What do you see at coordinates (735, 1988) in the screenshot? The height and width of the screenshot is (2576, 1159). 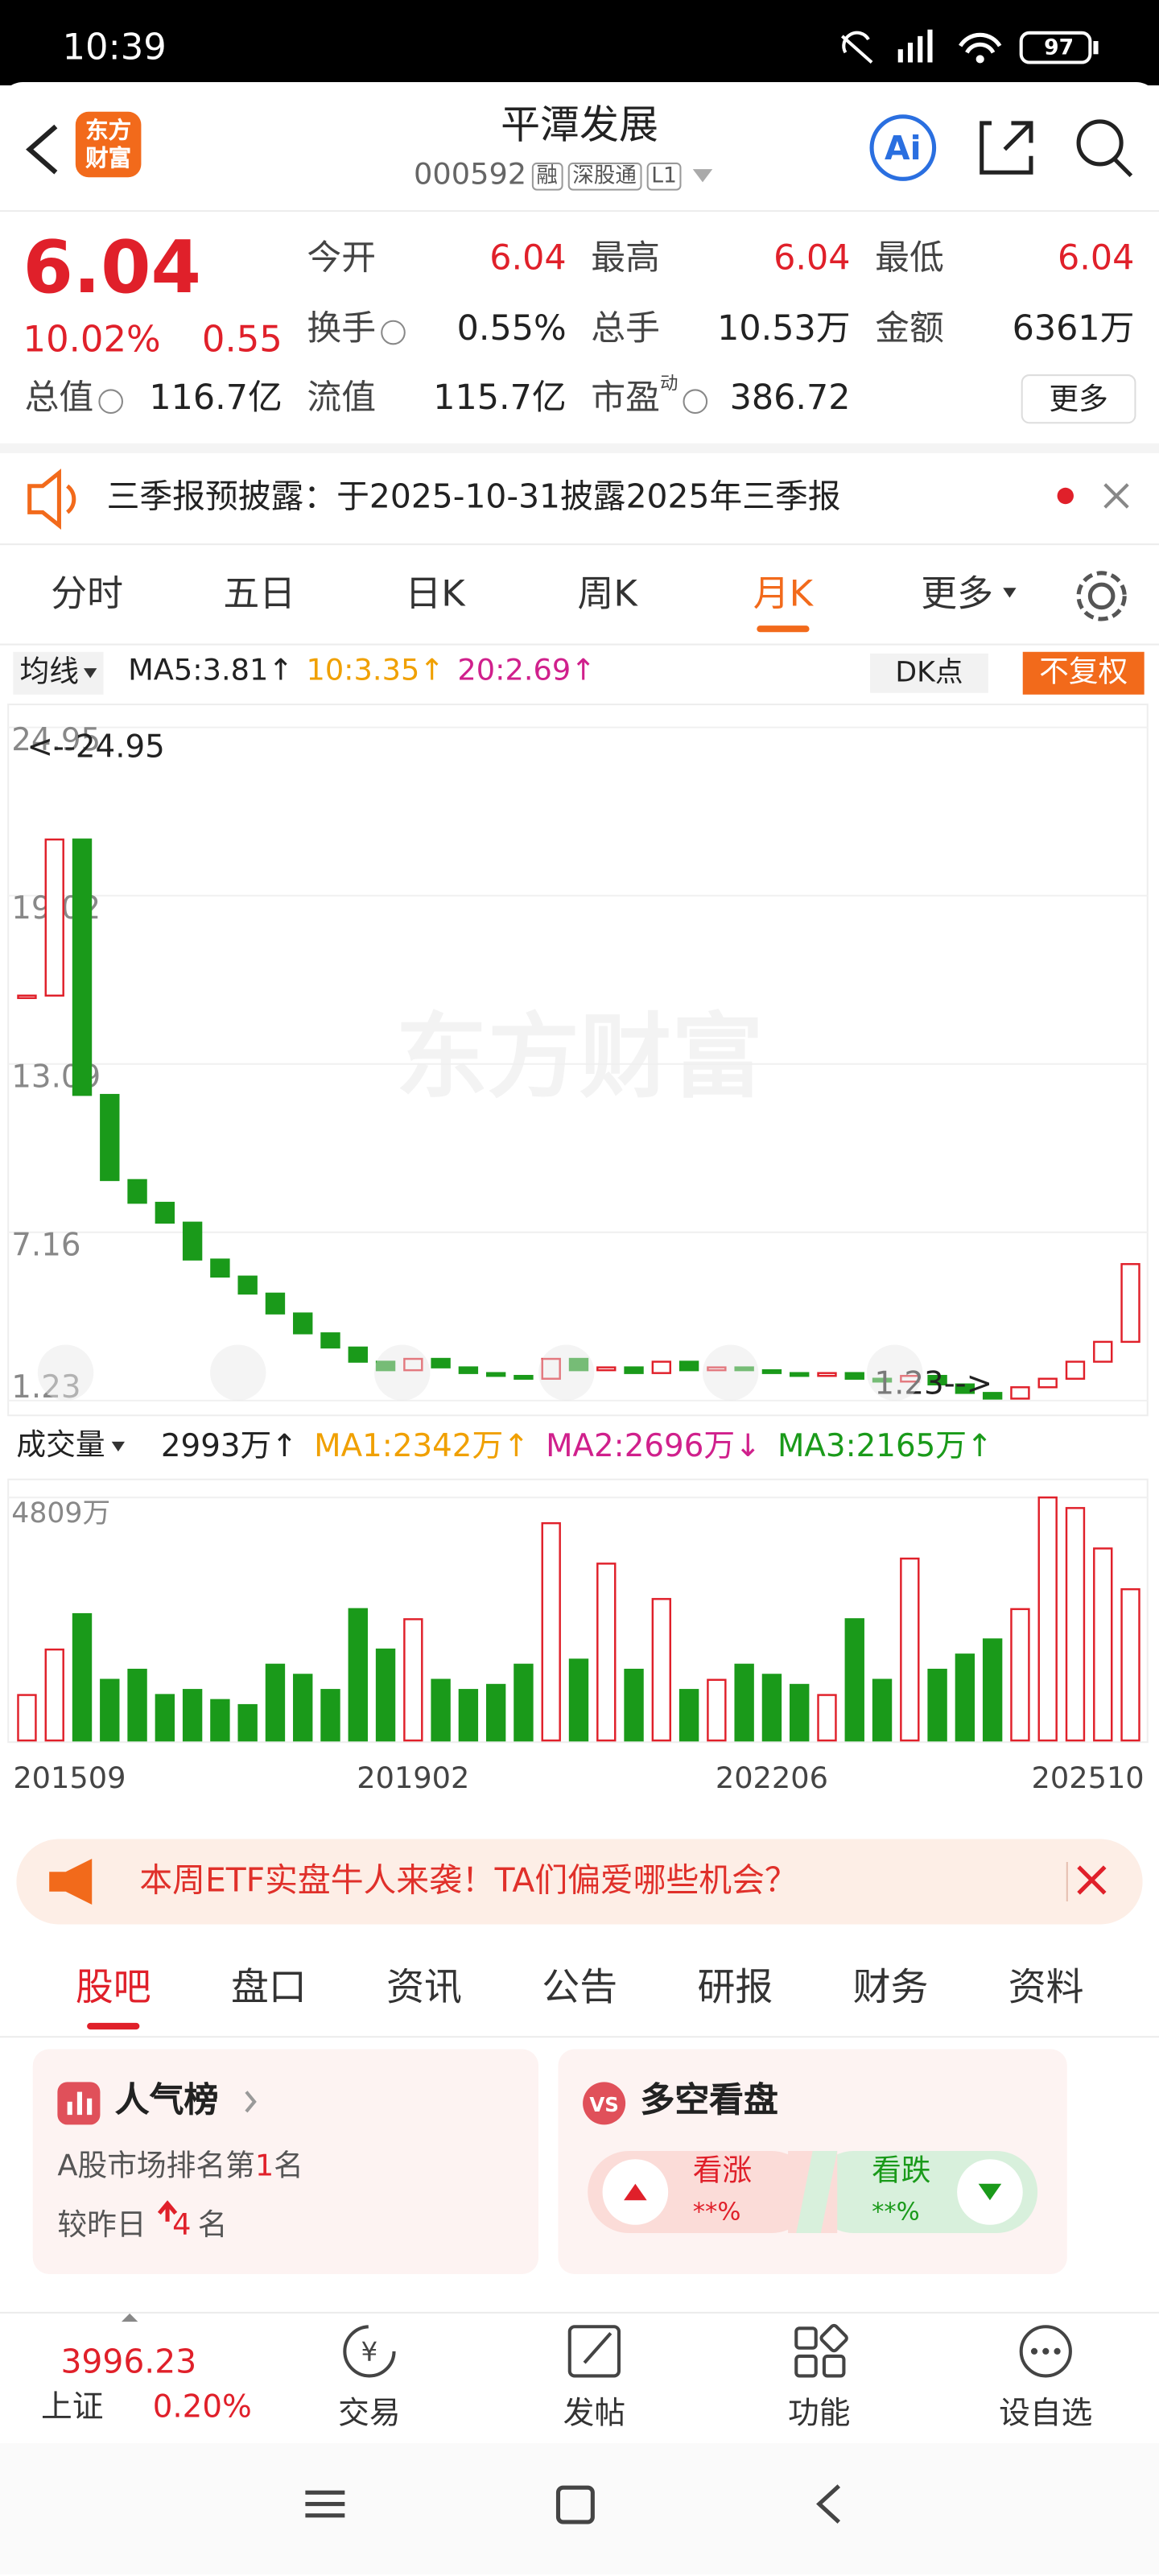 I see `content-tab: 研报` at bounding box center [735, 1988].